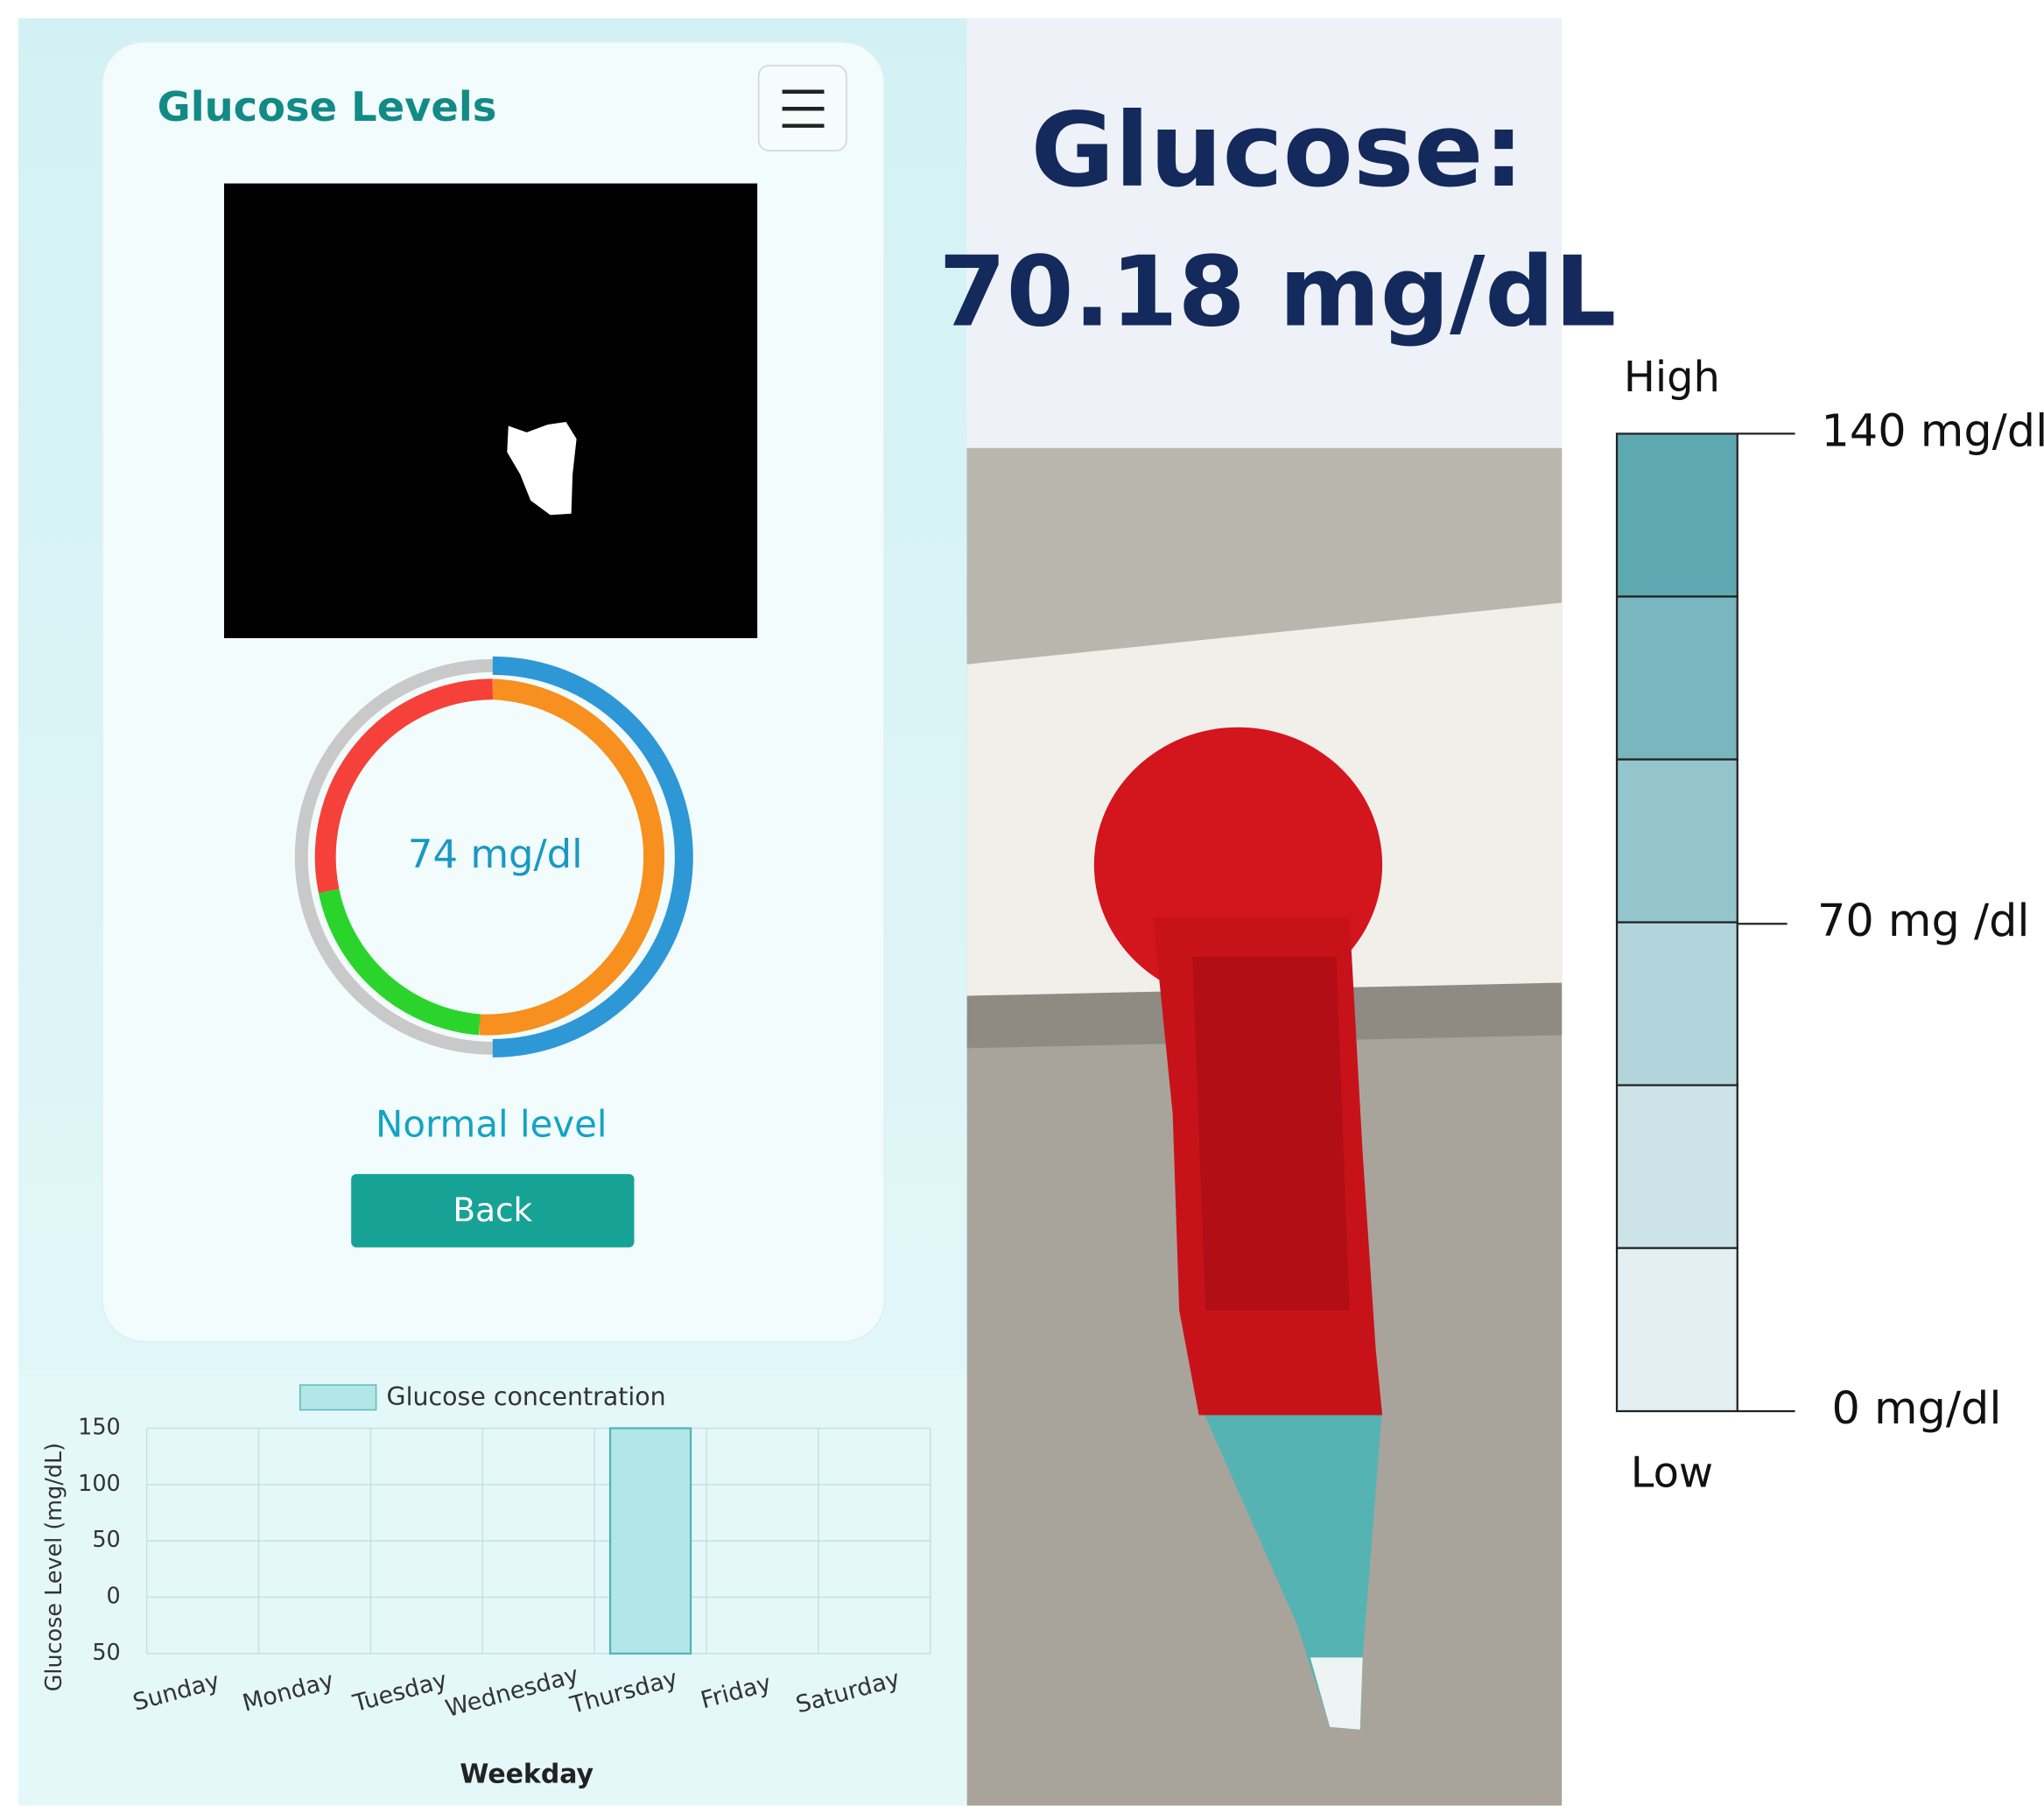  What do you see at coordinates (650, 1541) in the screenshot?
I see `bar` at bounding box center [650, 1541].